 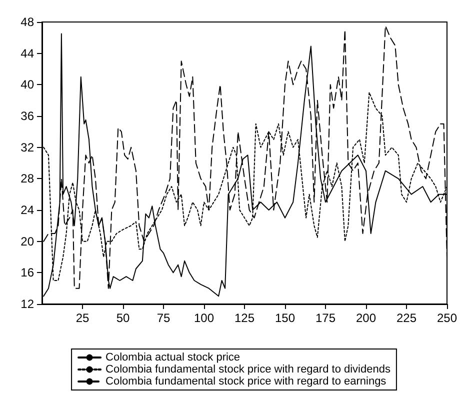 What do you see at coordinates (27, 85) in the screenshot?
I see `y-tick-label: 40` at bounding box center [27, 85].